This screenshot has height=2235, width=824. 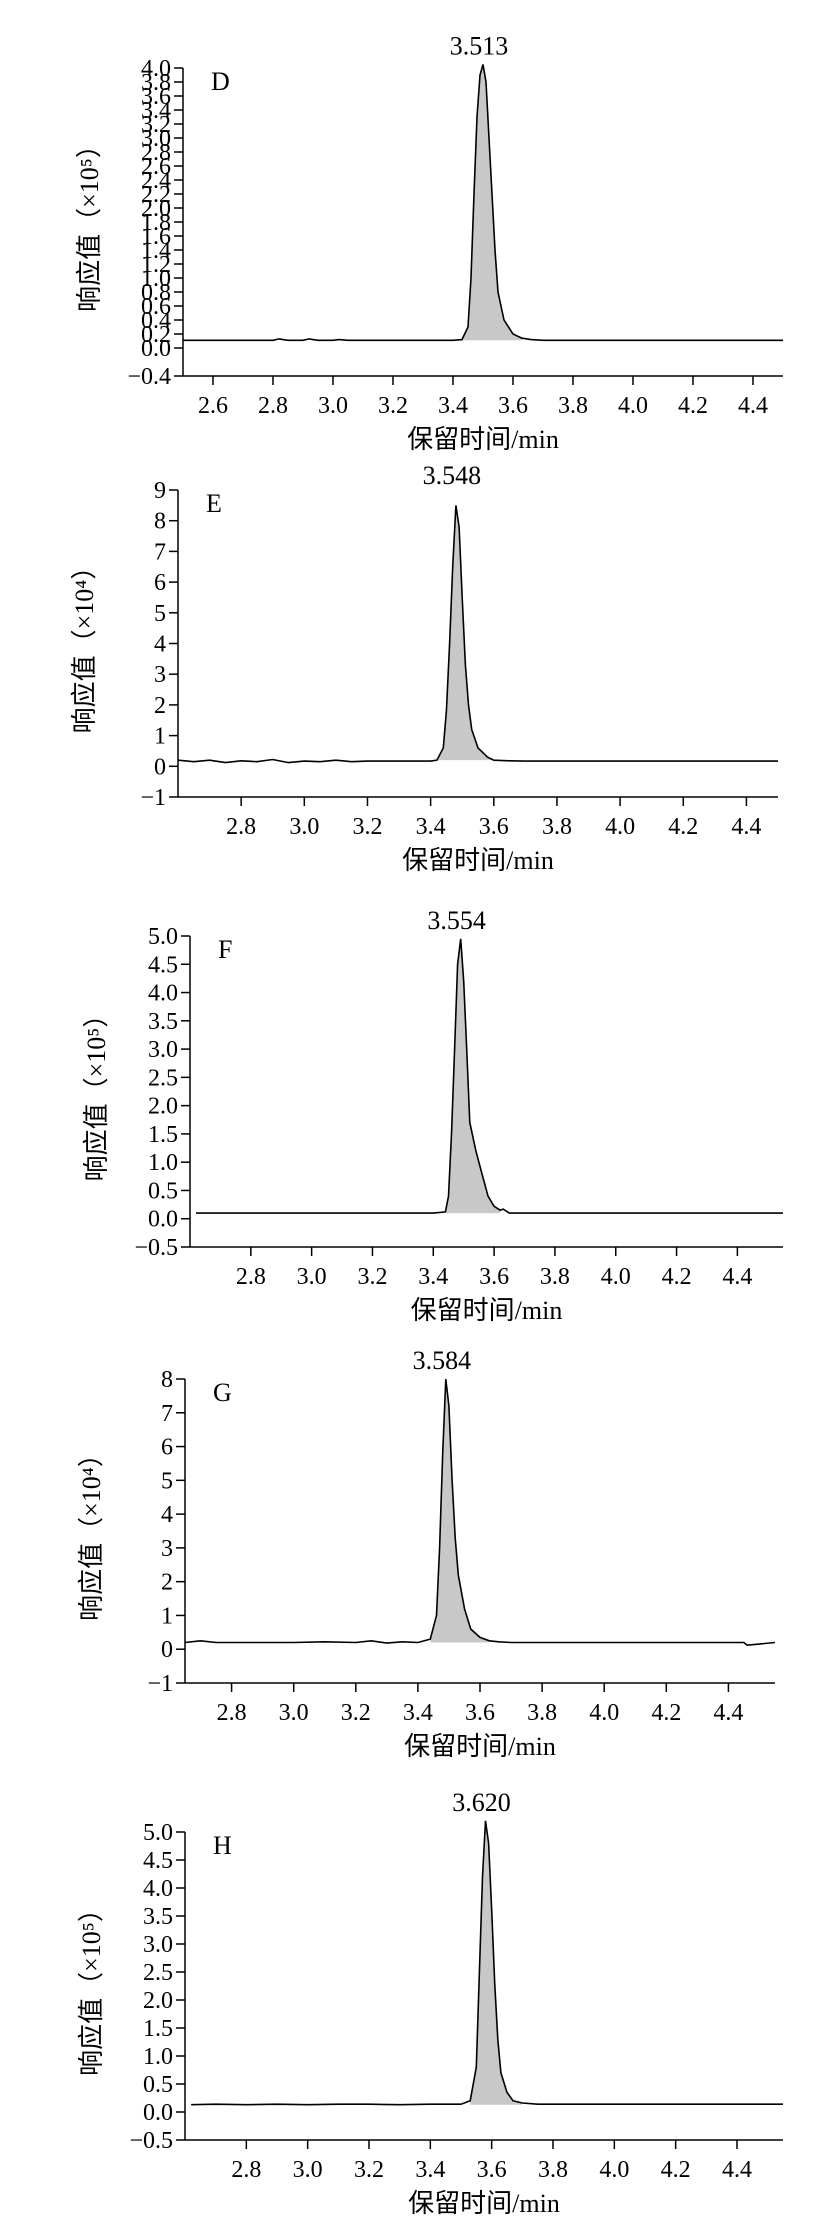 I want to click on panel-letter: G, so click(x=222, y=1392).